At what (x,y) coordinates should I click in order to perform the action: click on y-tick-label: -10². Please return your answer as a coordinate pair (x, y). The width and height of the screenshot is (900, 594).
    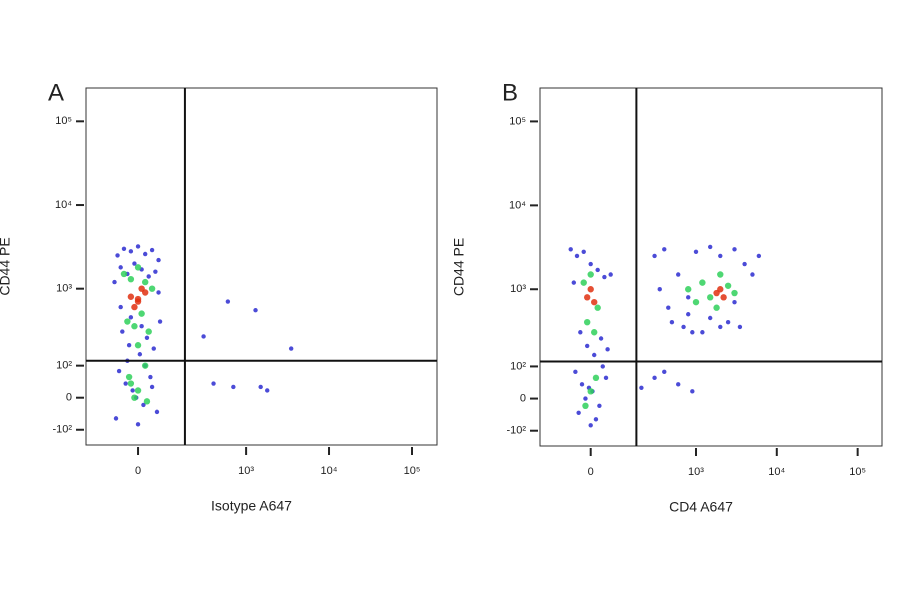
    Looking at the image, I should click on (516, 431).